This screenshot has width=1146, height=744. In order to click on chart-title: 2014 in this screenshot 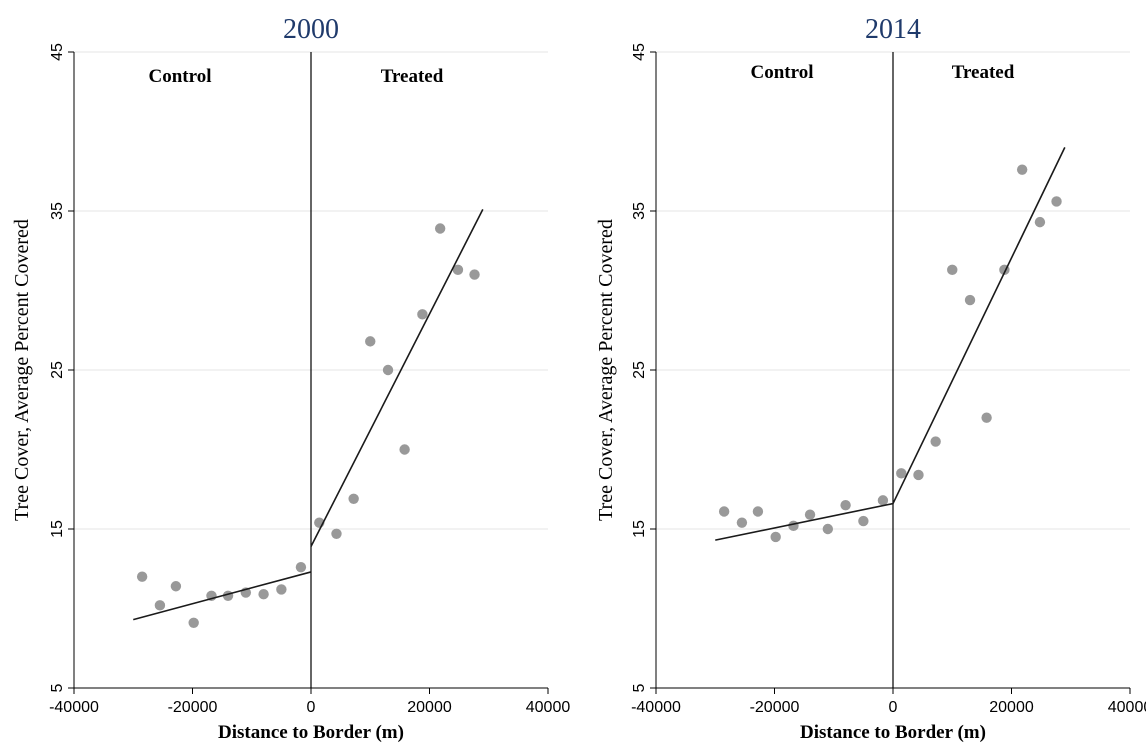, I will do `click(893, 29)`.